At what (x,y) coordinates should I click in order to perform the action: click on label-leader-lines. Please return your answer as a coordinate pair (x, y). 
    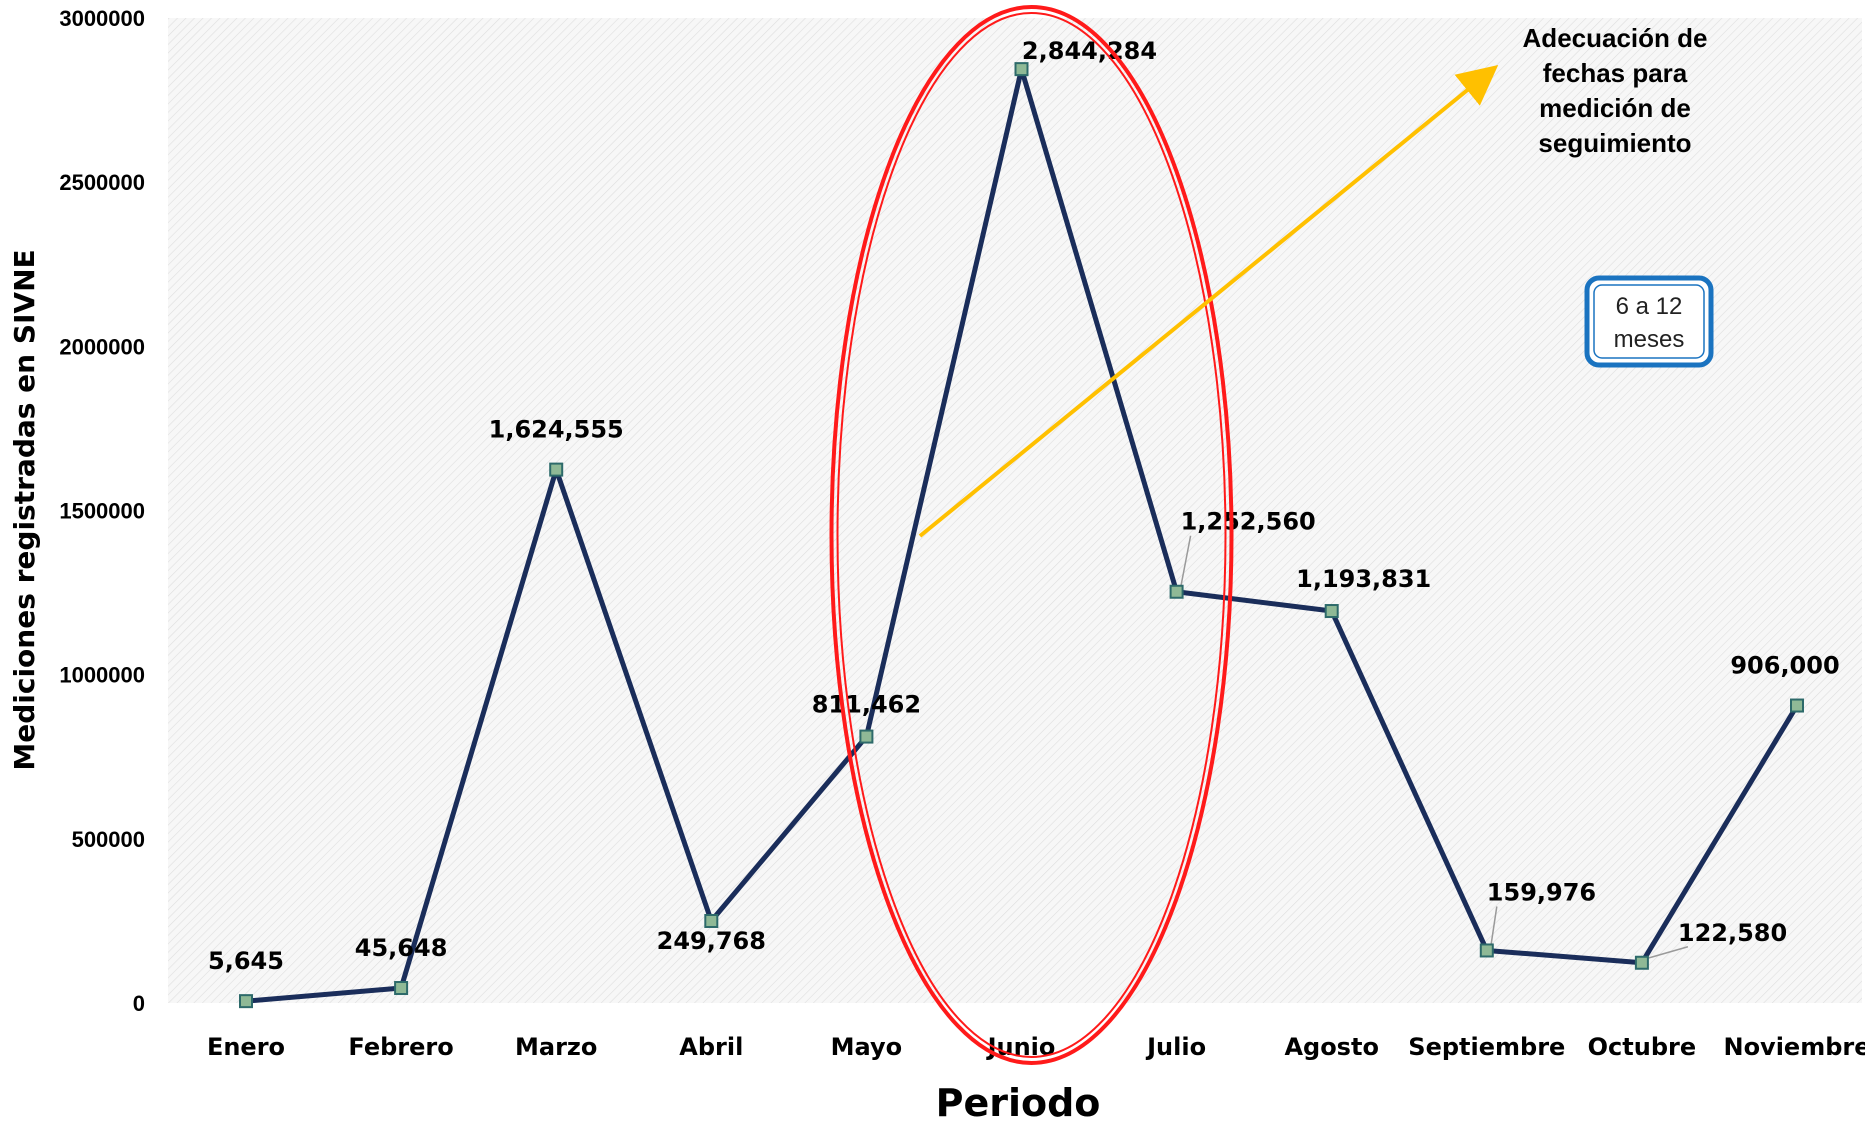
    Looking at the image, I should click on (1434, 747).